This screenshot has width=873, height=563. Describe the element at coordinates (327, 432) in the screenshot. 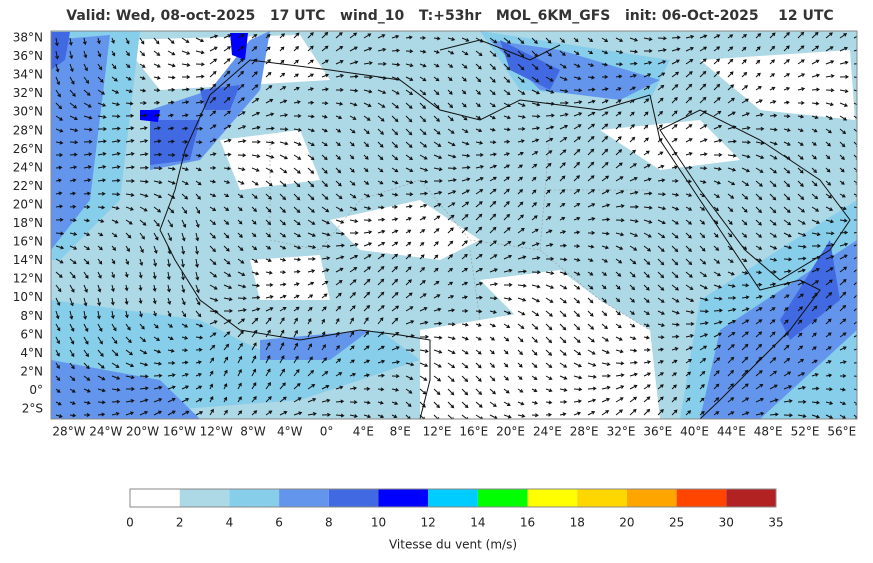

I see `longitude-label: 0°` at that location.